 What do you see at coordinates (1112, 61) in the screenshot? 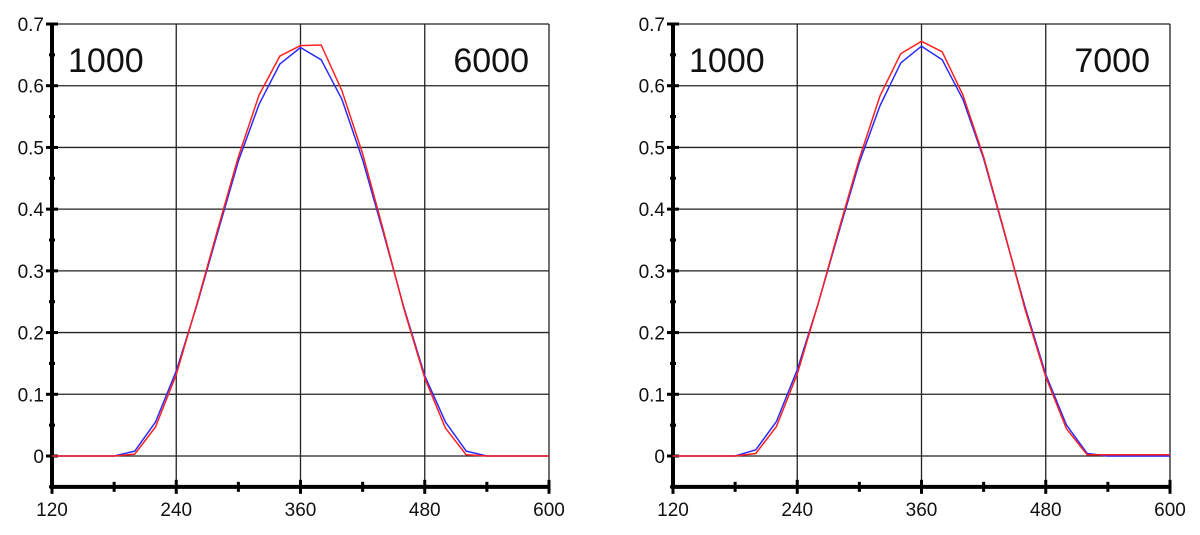
I see `label-right: 7000` at bounding box center [1112, 61].